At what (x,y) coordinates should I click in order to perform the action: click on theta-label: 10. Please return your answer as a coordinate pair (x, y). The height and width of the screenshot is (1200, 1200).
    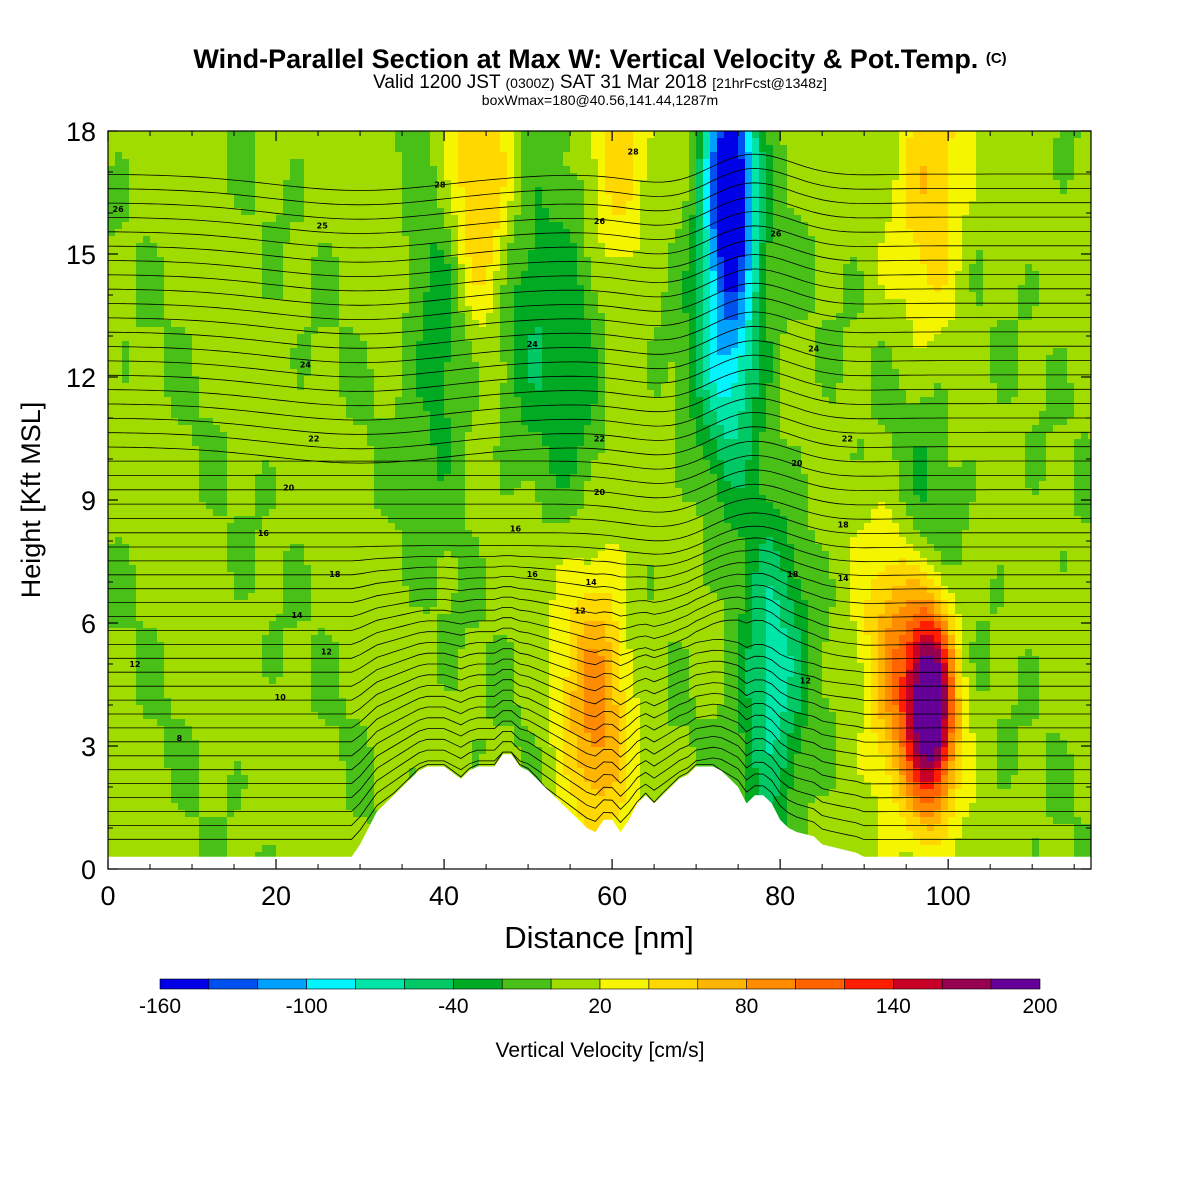
    Looking at the image, I should click on (281, 697).